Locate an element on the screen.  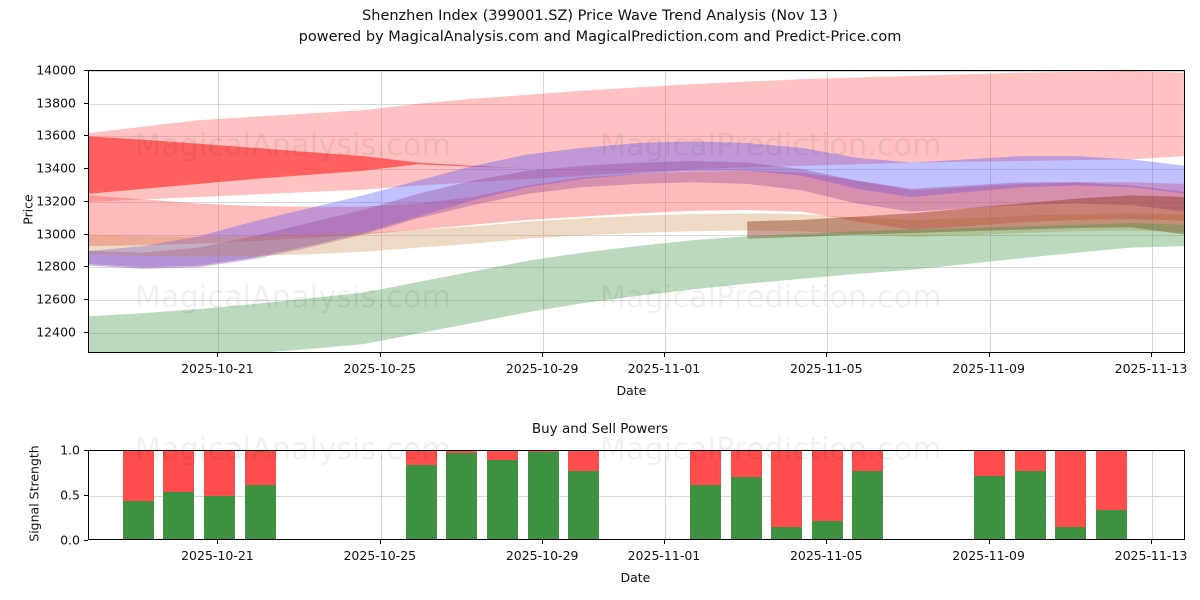
price-band-brown-late-box is located at coordinates (965, 217).